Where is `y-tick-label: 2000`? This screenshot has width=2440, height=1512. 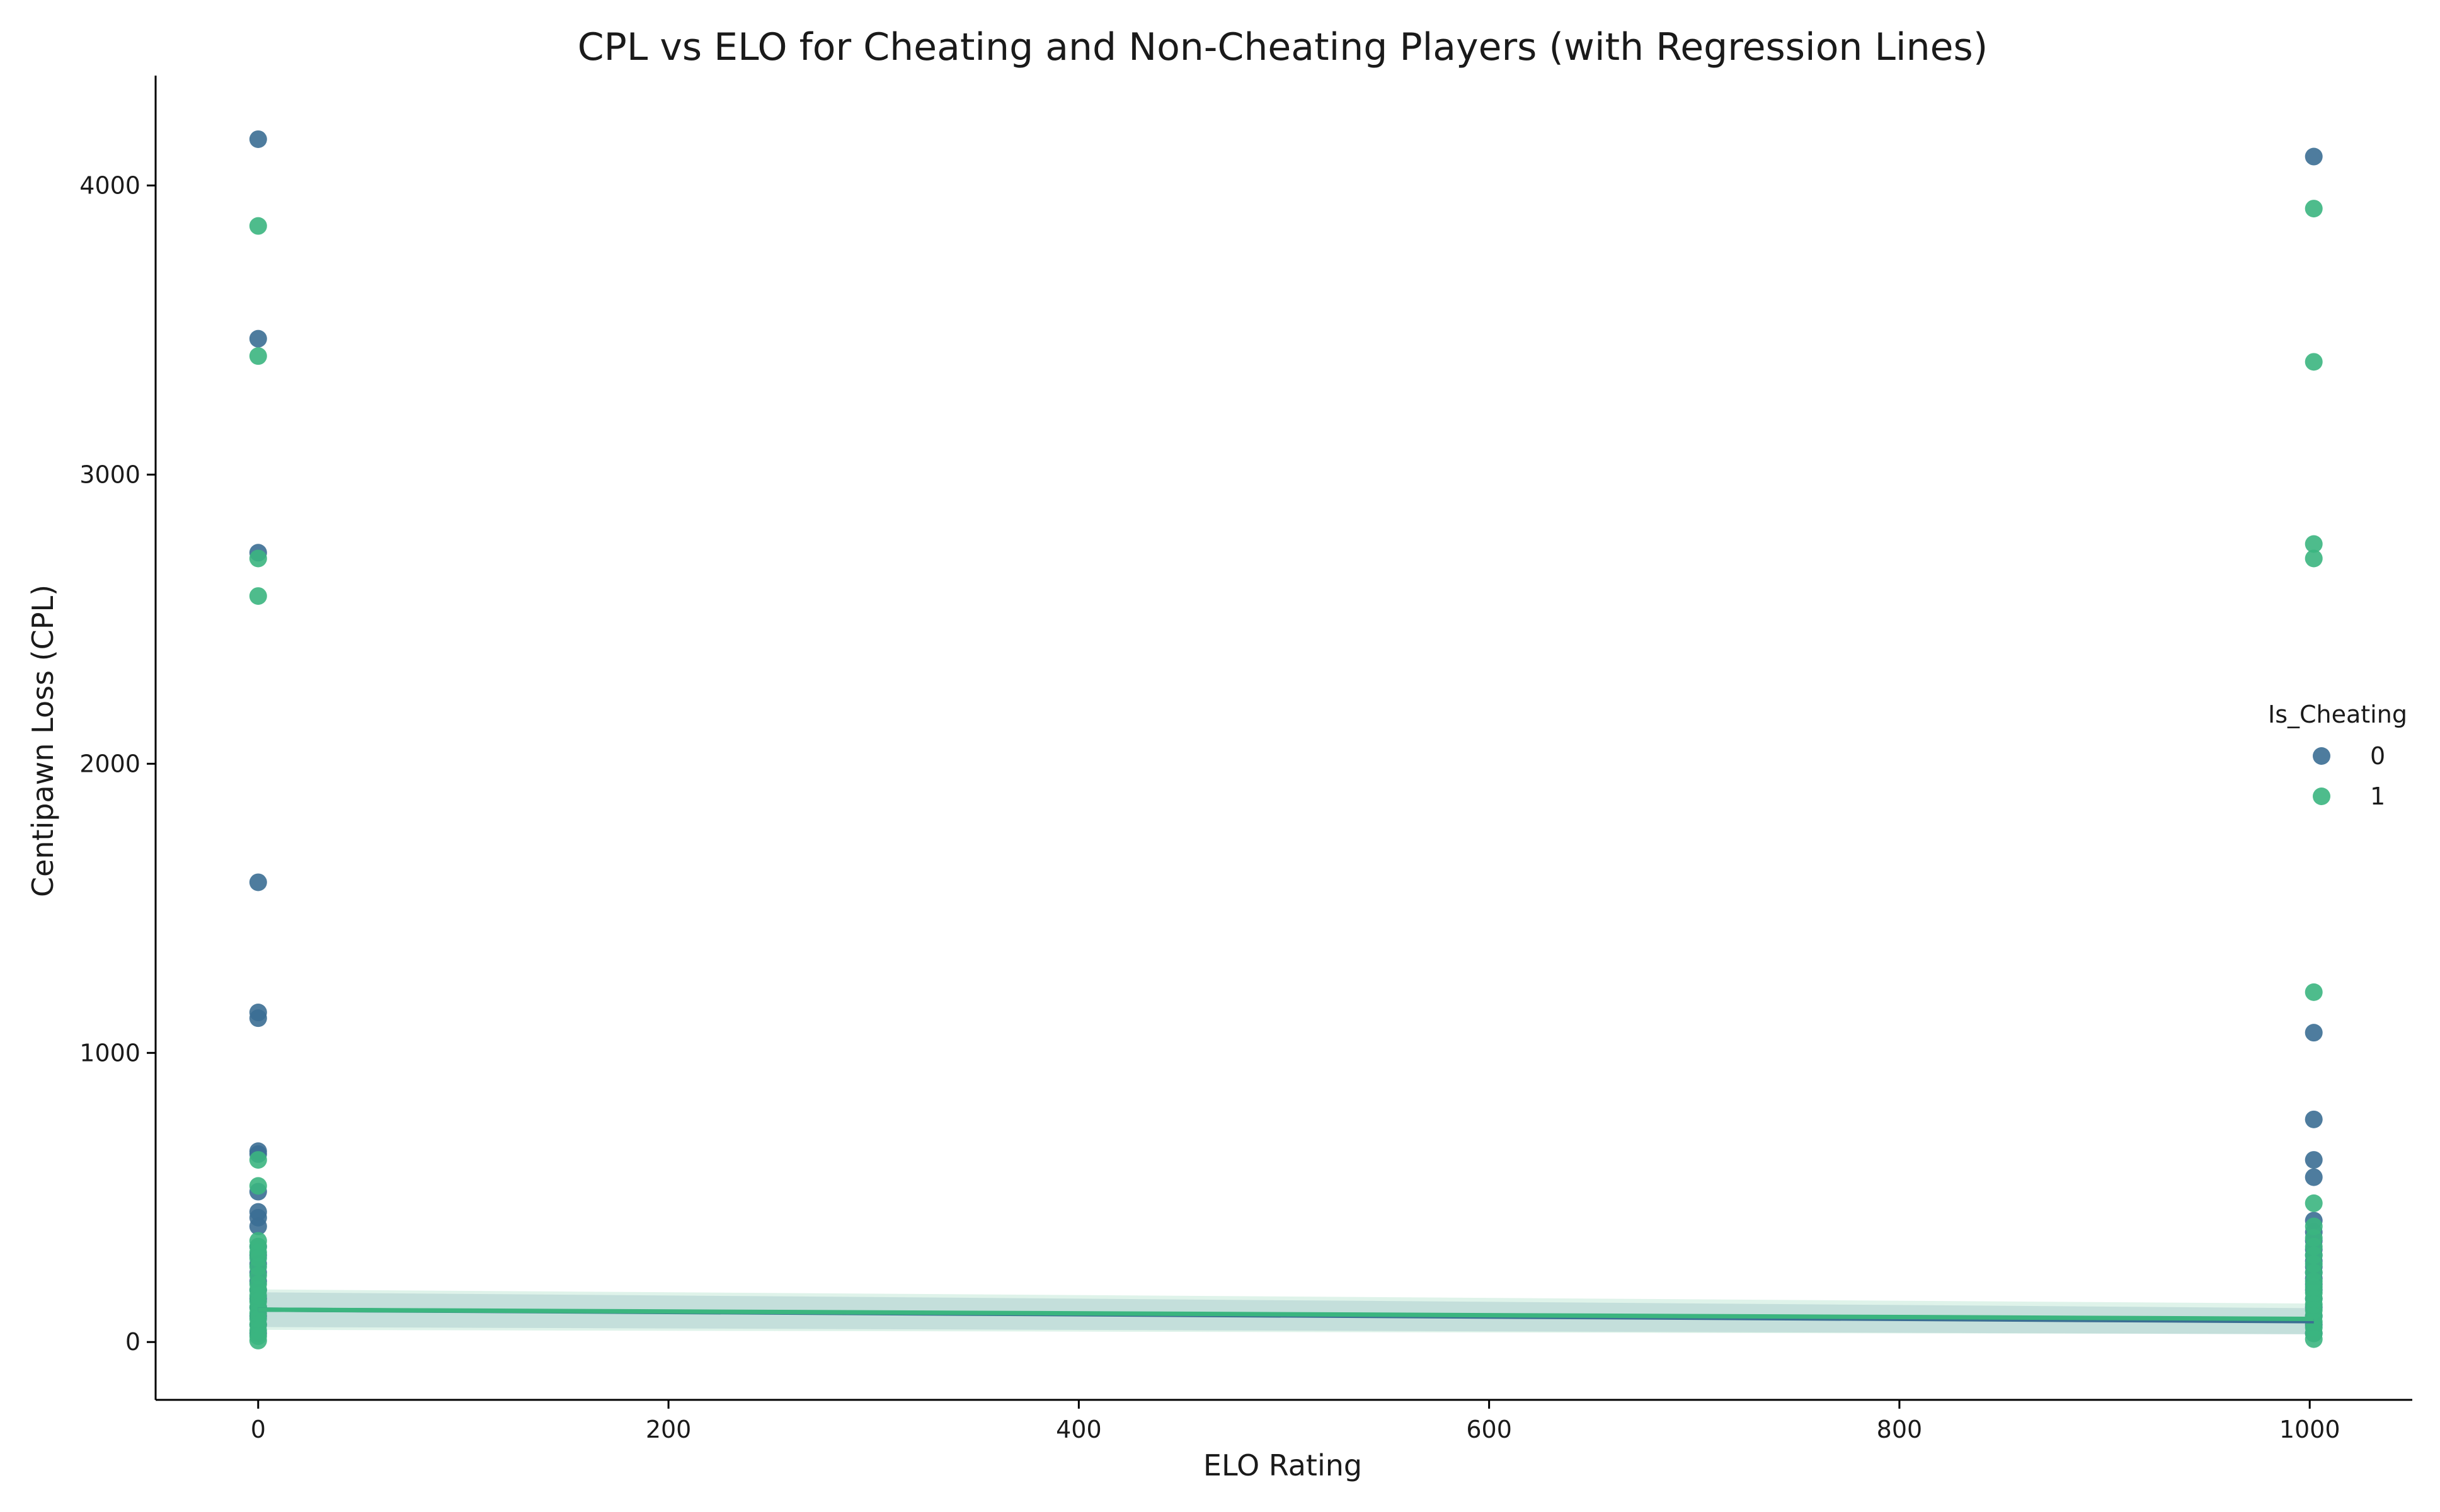
y-tick-label: 2000 is located at coordinates (109, 763).